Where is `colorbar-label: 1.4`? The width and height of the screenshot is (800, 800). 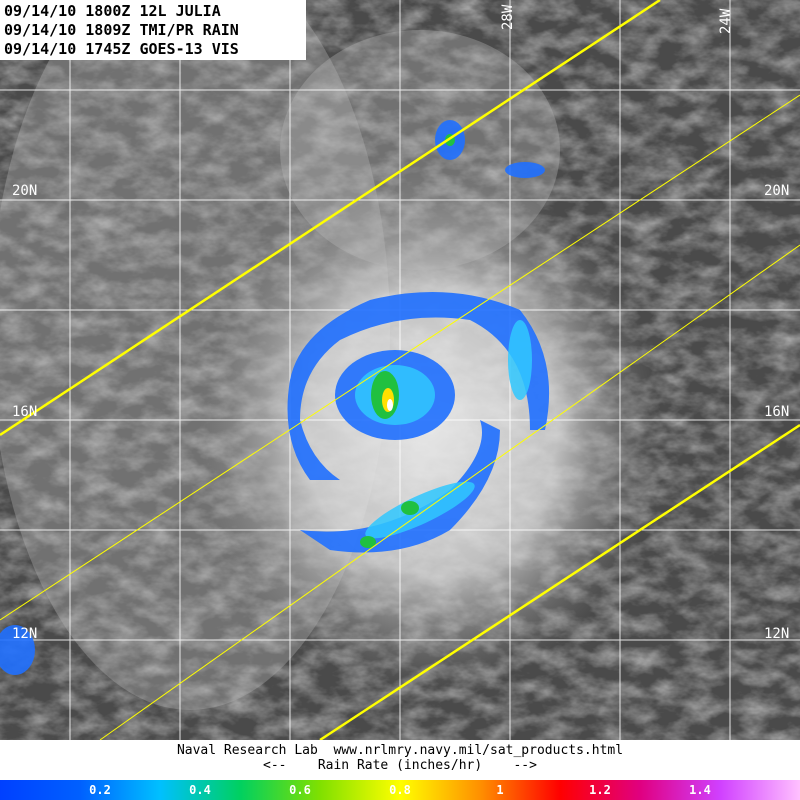 colorbar-label: 1.4 is located at coordinates (700, 790).